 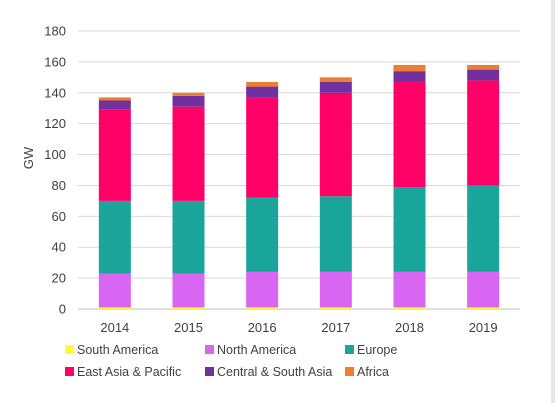 What do you see at coordinates (28, 157) in the screenshot?
I see `y-axis-title: GW` at bounding box center [28, 157].